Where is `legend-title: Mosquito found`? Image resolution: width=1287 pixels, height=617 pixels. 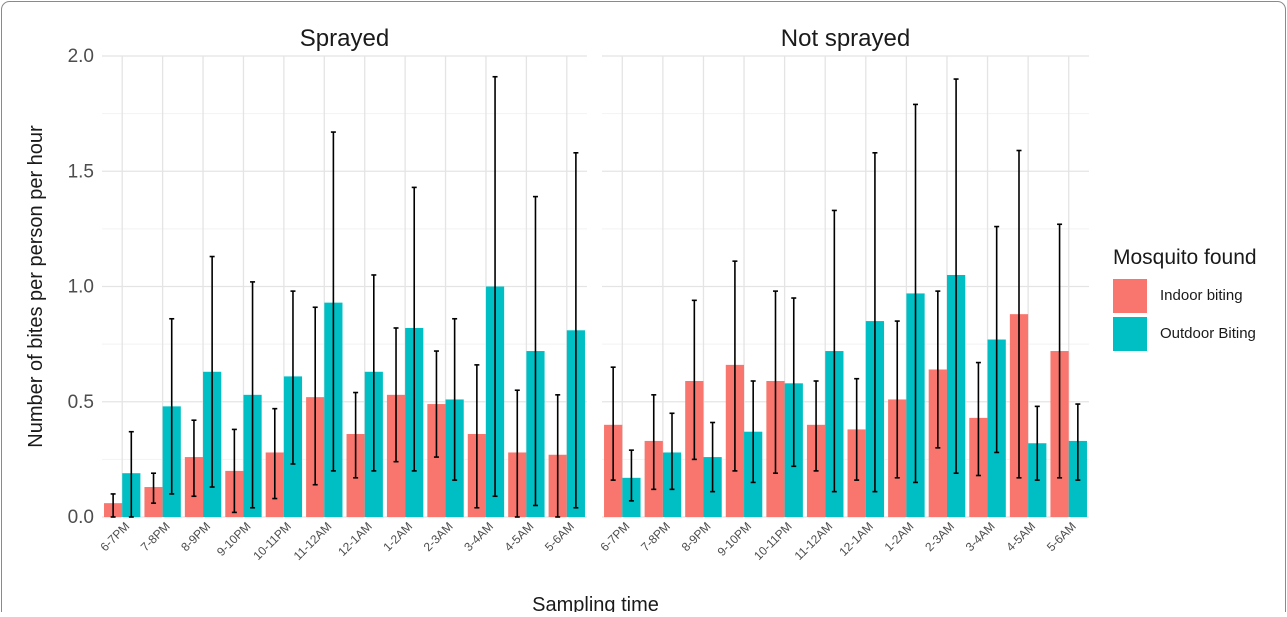
legend-title: Mosquito found is located at coordinates (1185, 257).